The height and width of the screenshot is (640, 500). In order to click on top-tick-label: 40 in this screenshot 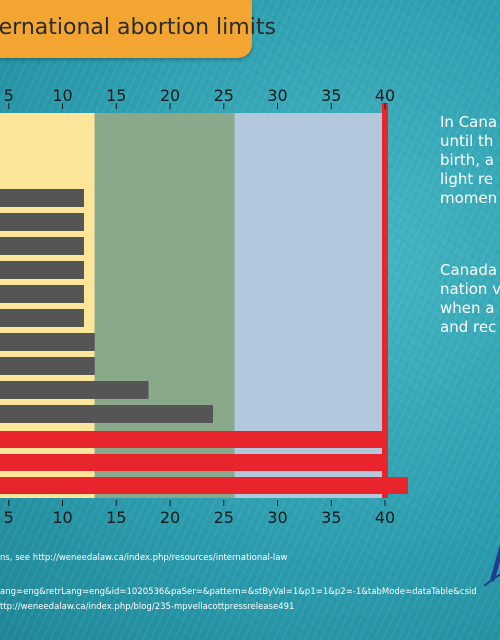, I will do `click(385, 95)`.